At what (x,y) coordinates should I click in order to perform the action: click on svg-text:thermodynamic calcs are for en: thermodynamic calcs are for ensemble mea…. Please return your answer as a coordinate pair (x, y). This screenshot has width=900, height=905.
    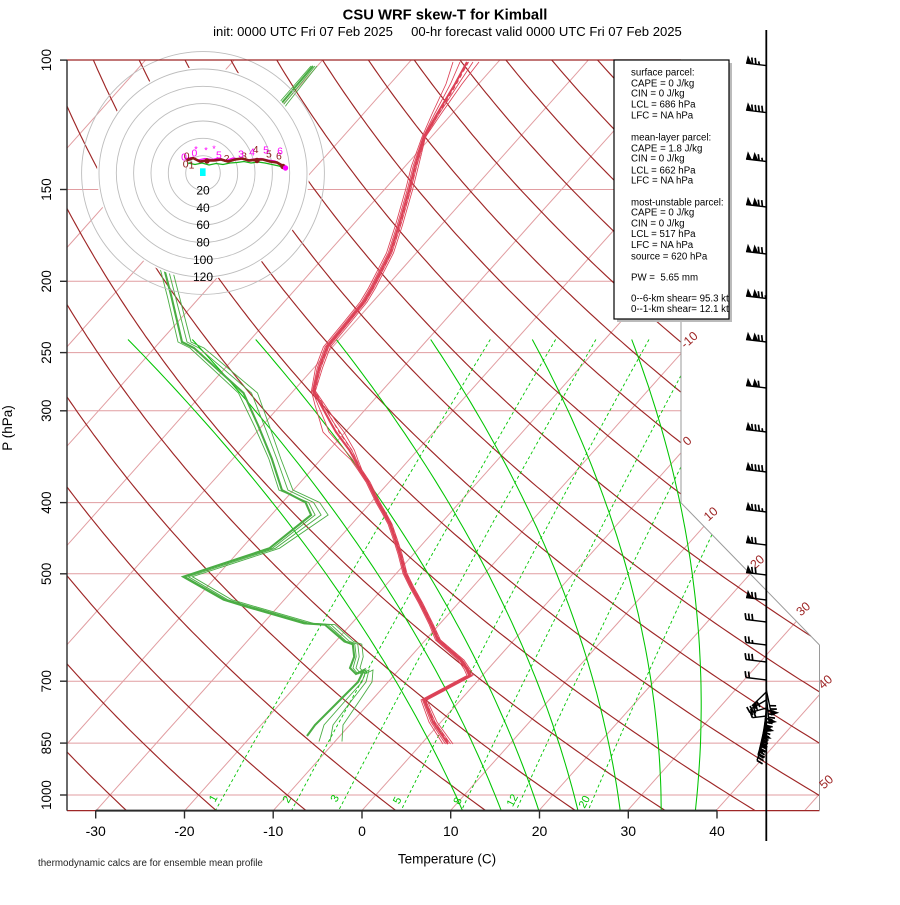
    Looking at the image, I should click on (150, 863).